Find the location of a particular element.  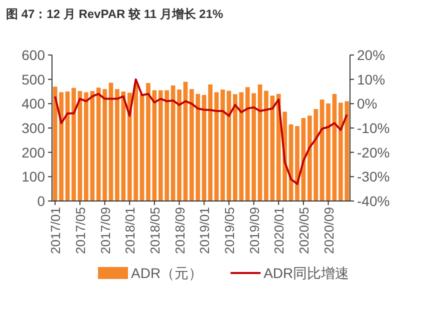

x-tick-label: 2019/01 is located at coordinates (204, 230).